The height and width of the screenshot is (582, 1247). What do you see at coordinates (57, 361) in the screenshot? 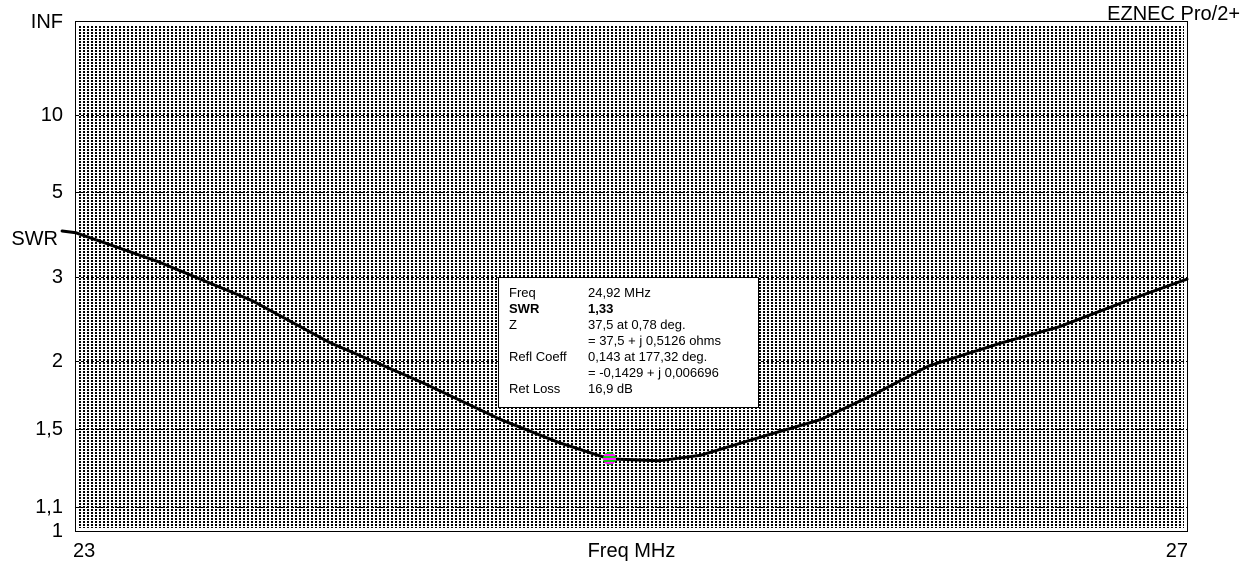
I see `y-axis-tick-label: 2` at bounding box center [57, 361].